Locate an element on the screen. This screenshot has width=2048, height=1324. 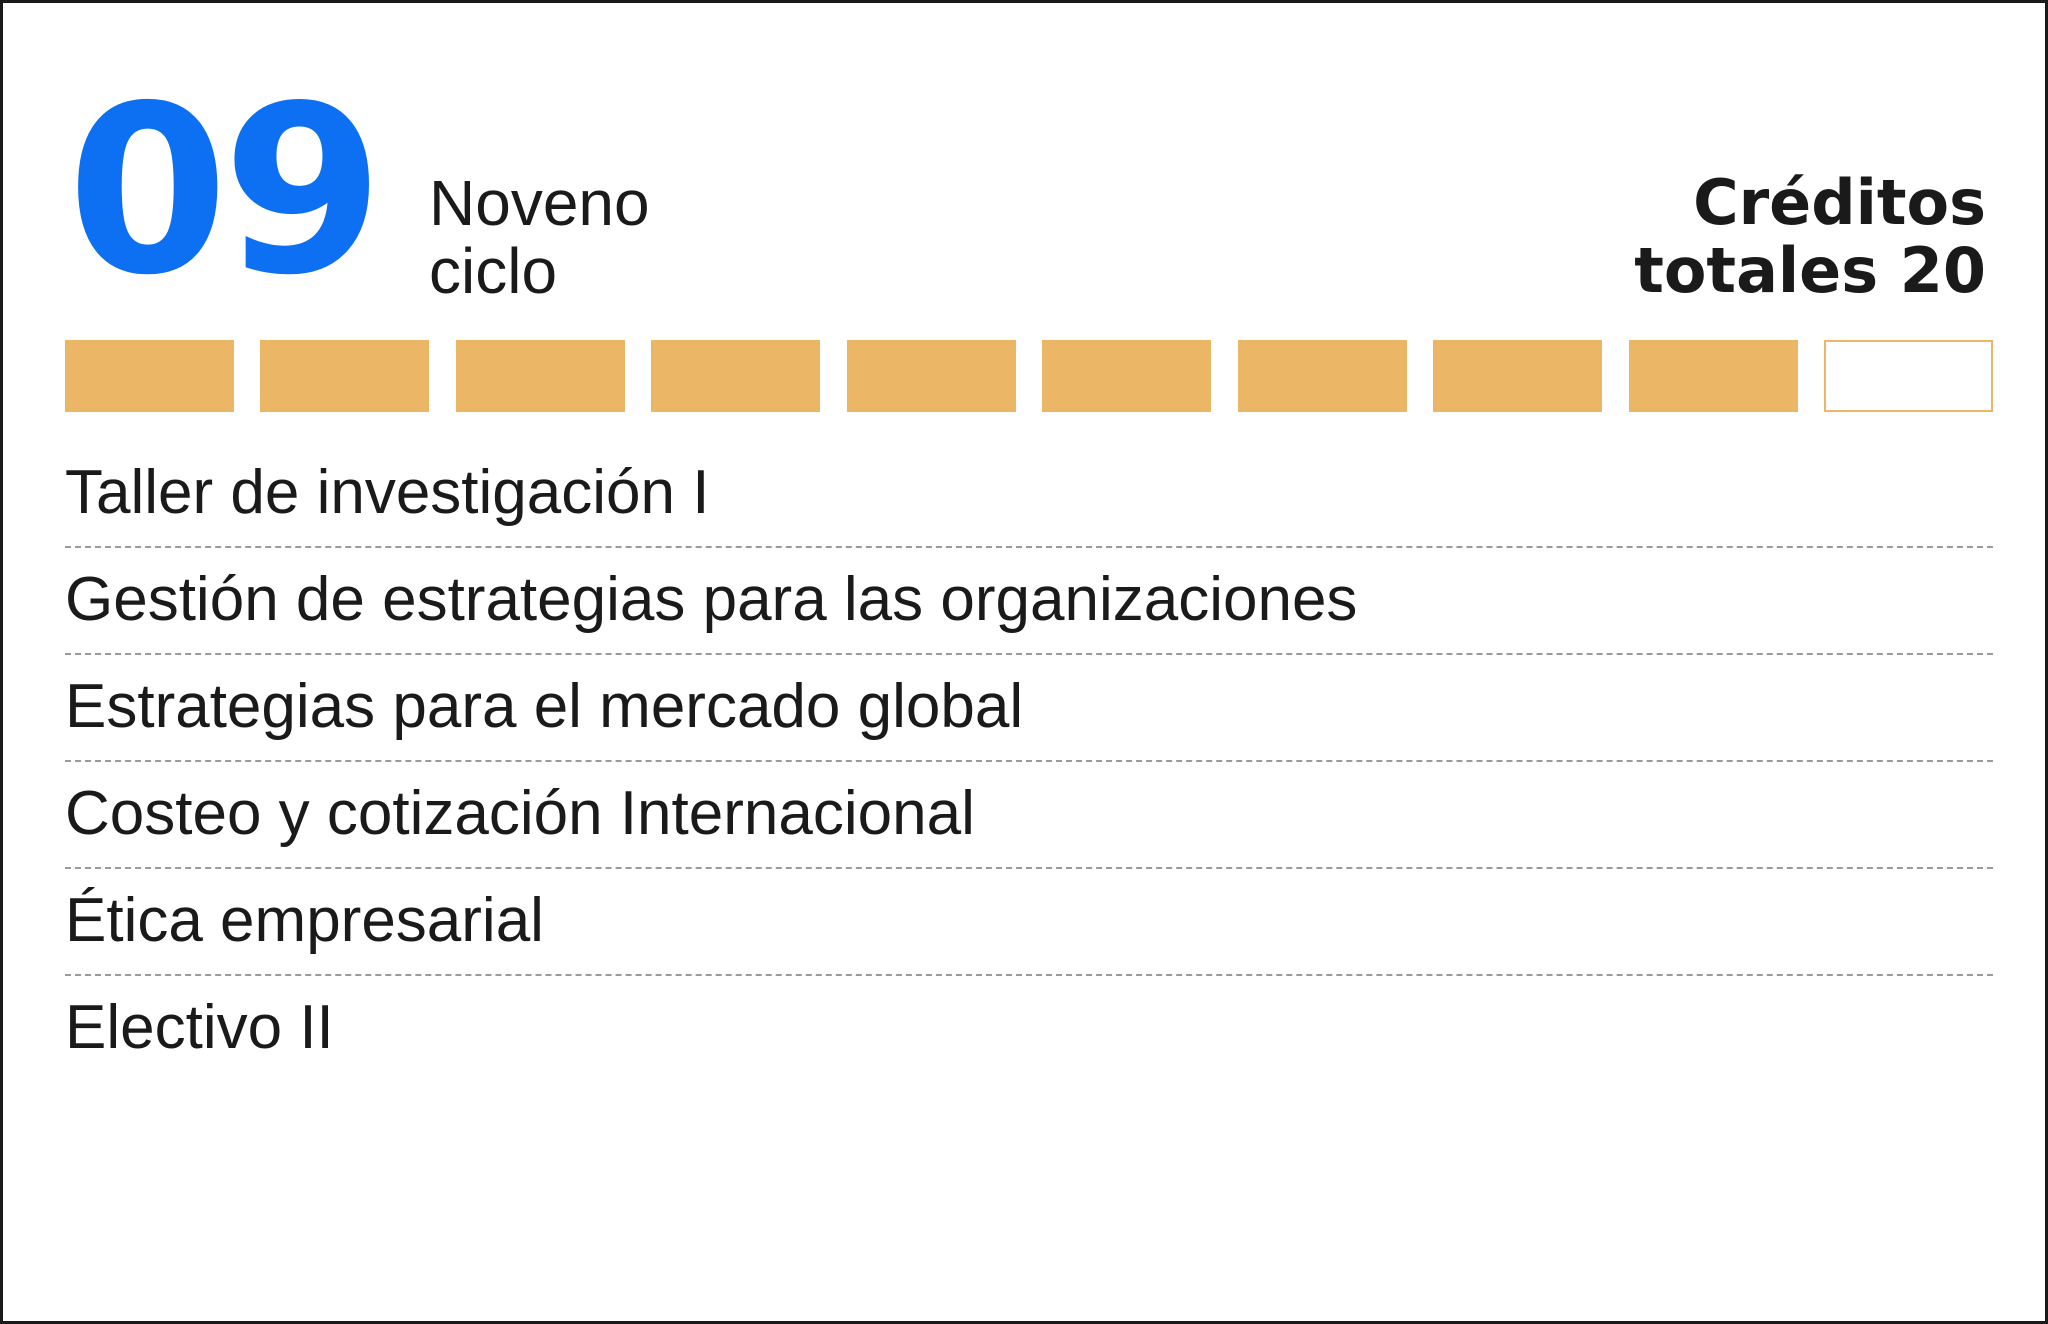
course-item: Costeo y cotización Internacional is located at coordinates (1029, 815).